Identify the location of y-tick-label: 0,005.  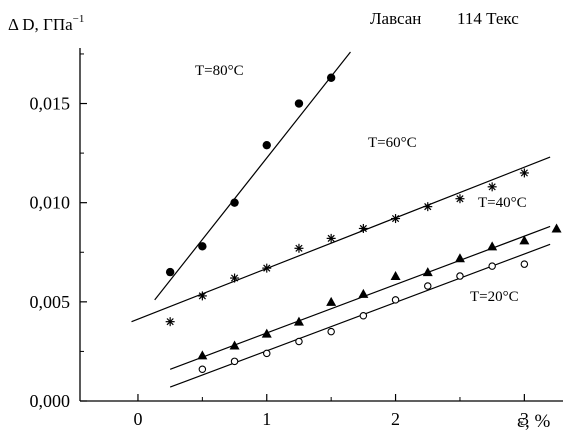
(50, 302).